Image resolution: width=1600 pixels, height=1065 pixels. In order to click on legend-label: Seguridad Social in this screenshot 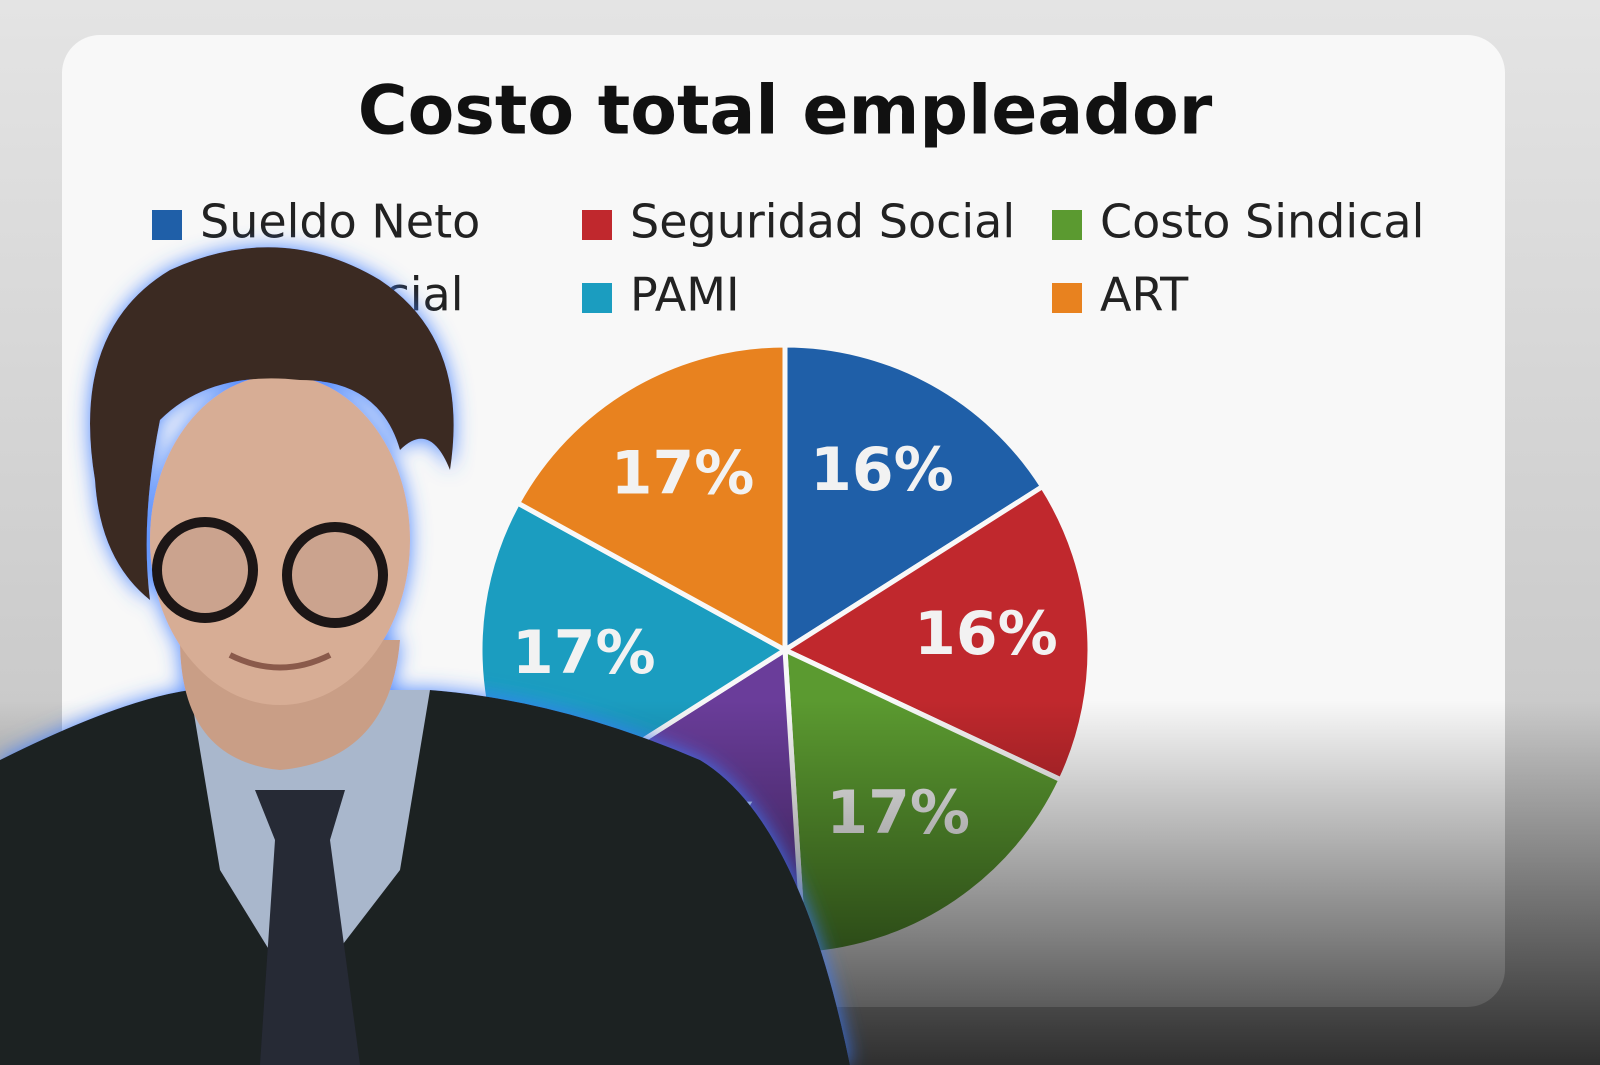, I will do `click(822, 222)`.